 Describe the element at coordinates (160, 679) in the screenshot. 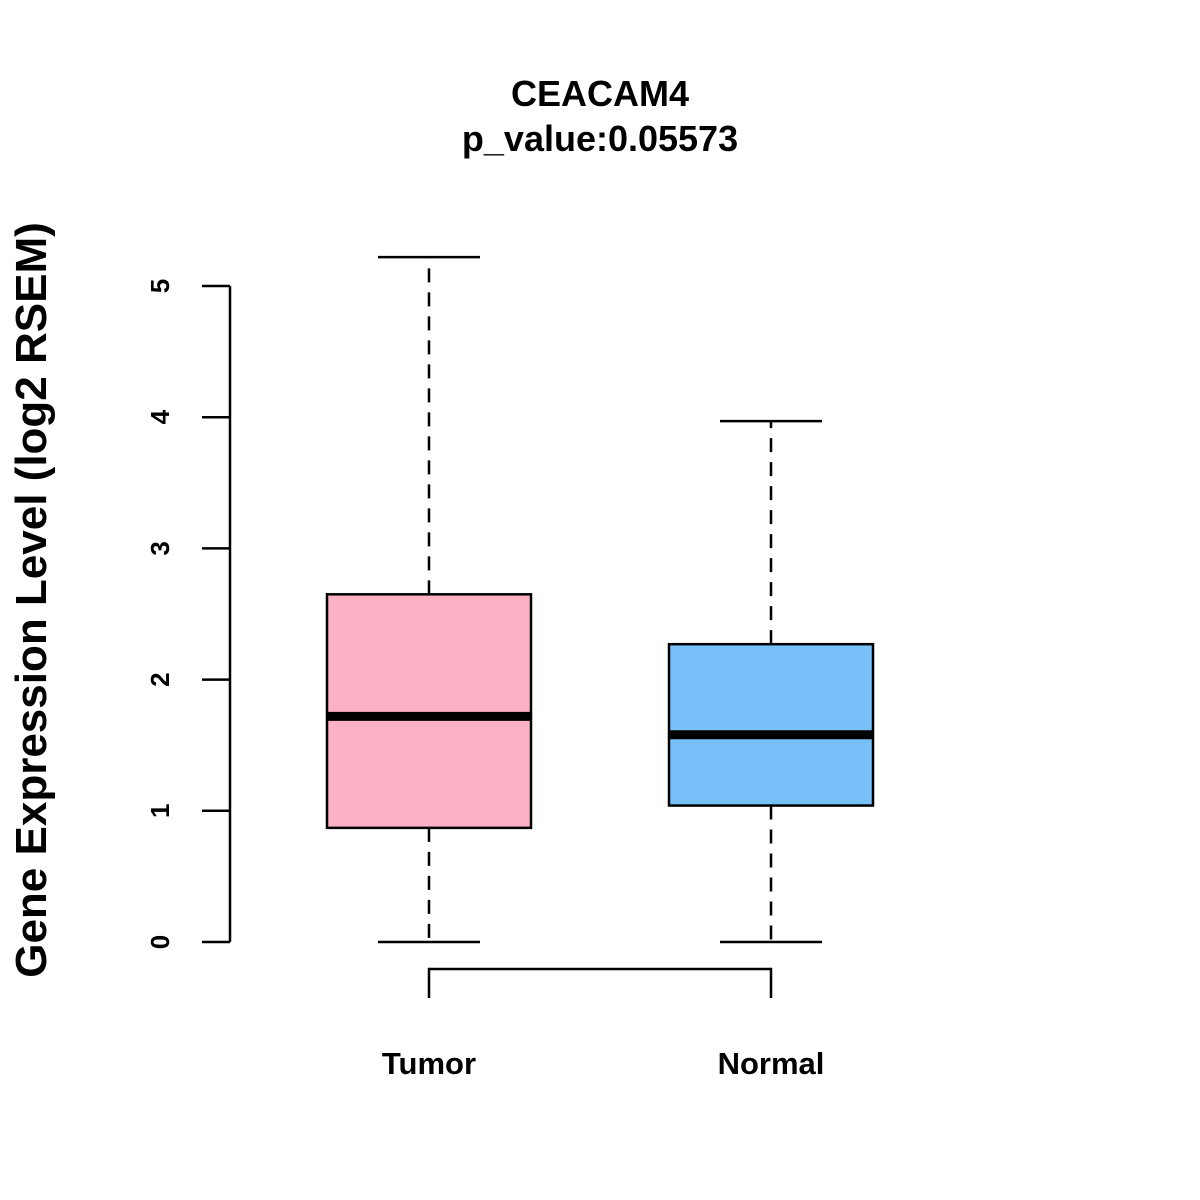

I see `y-tick-label: 2` at that location.